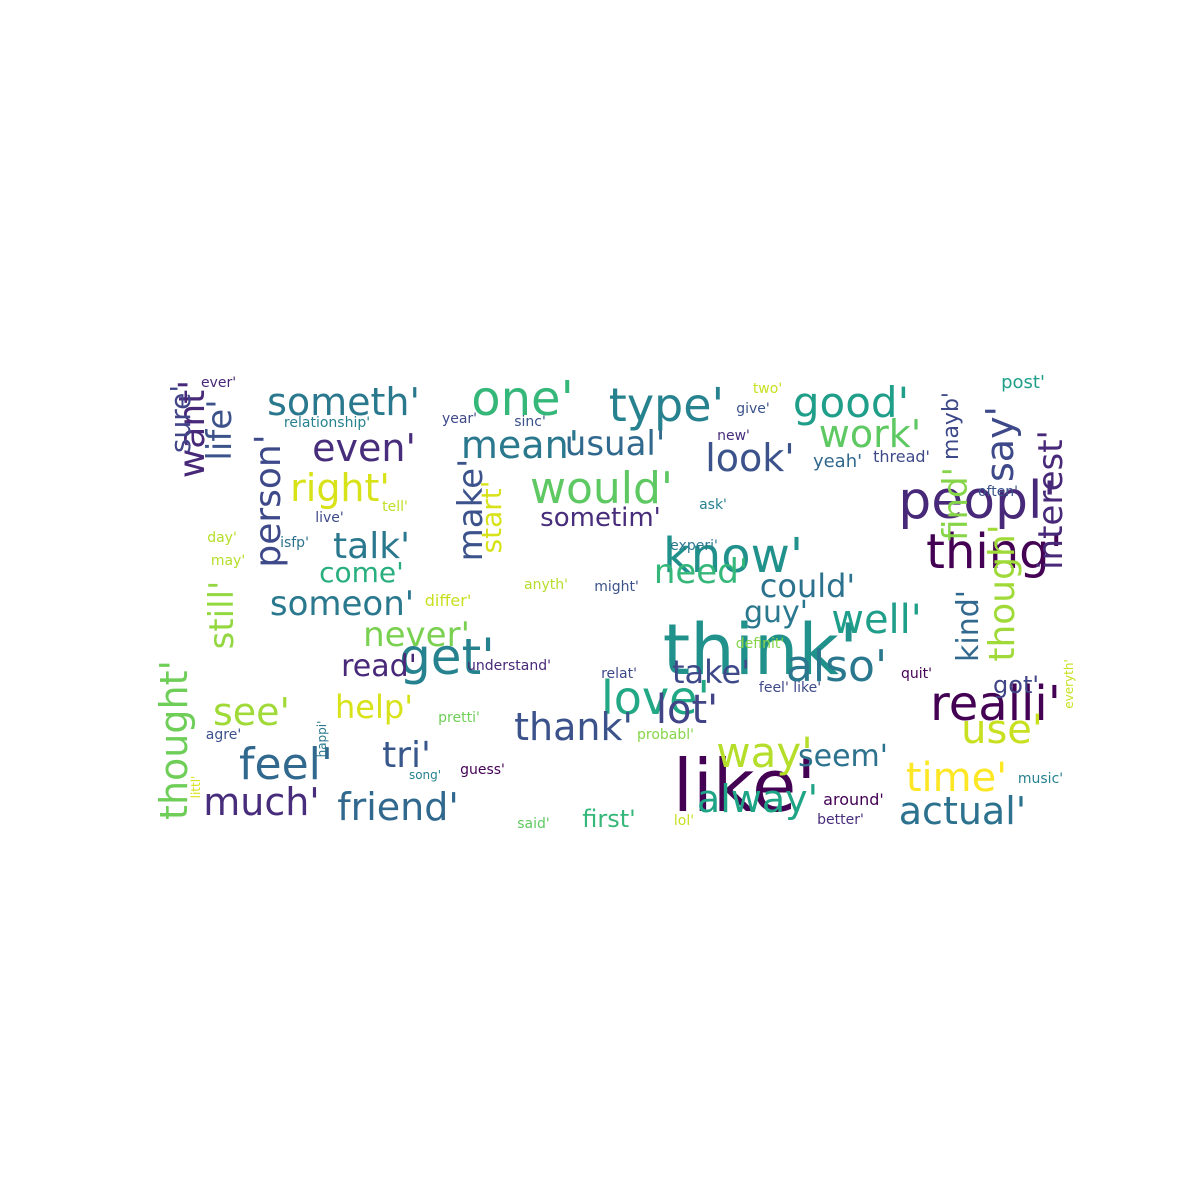 Image resolution: width=1200 pixels, height=1200 pixels. I want to click on word-cloud-word: like', so click(744, 786).